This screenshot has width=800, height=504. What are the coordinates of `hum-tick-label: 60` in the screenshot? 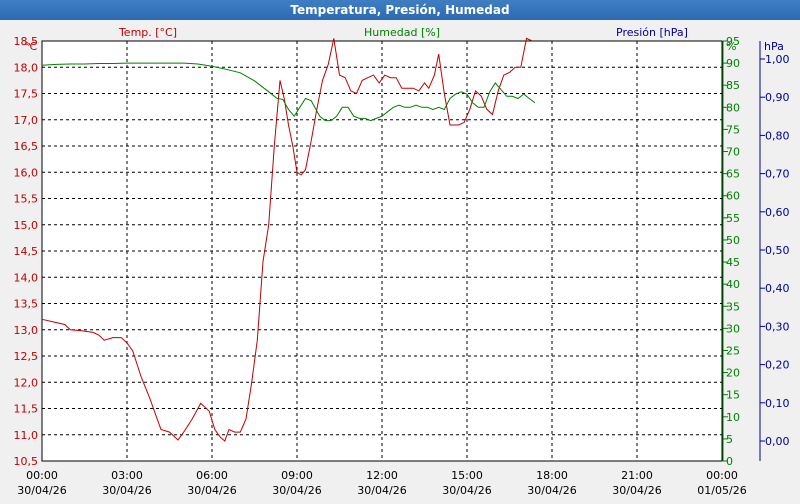 It's located at (733, 196).